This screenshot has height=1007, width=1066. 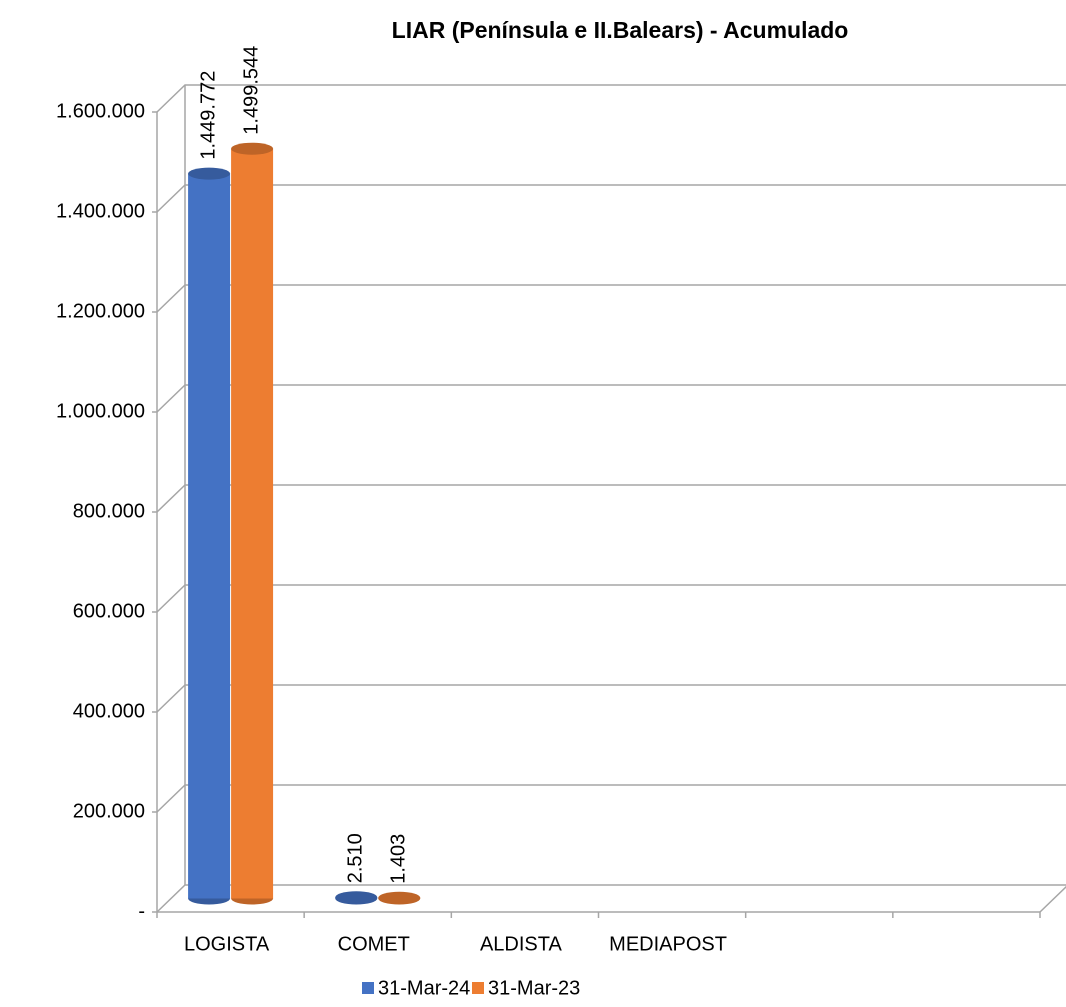 I want to click on x-tick-label: ALDISTA, so click(x=521, y=944).